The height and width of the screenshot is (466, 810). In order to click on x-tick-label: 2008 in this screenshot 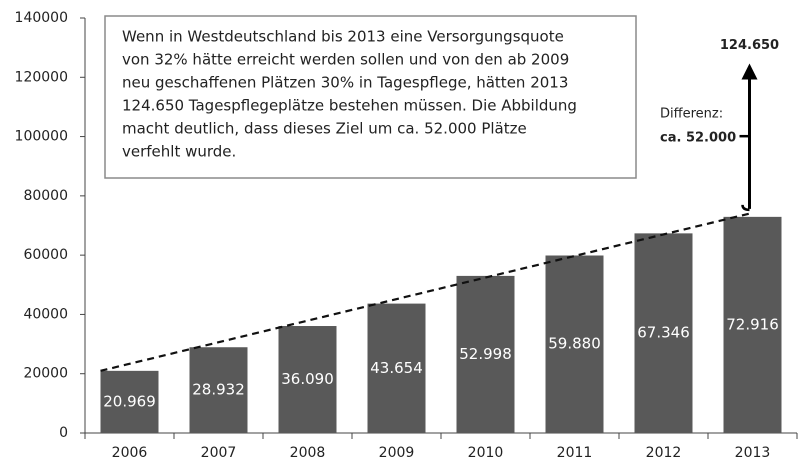, I will do `click(308, 453)`.